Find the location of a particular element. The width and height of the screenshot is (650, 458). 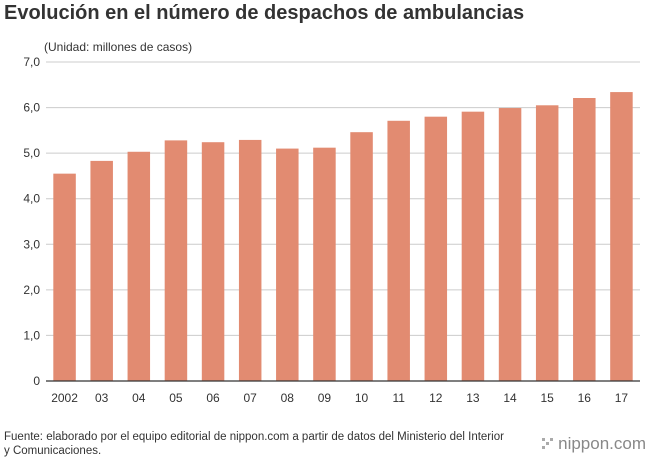

y-tick-label: 0 is located at coordinates (36, 381).